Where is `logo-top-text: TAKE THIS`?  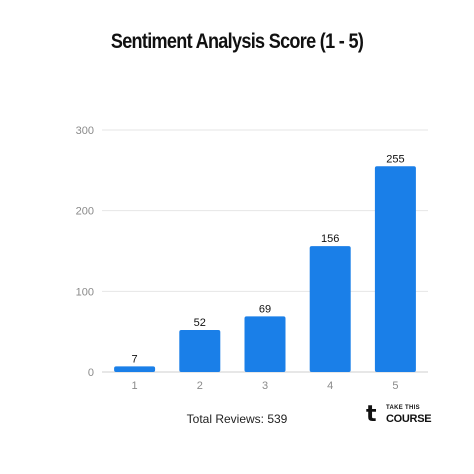 logo-top-text: TAKE THIS is located at coordinates (403, 408).